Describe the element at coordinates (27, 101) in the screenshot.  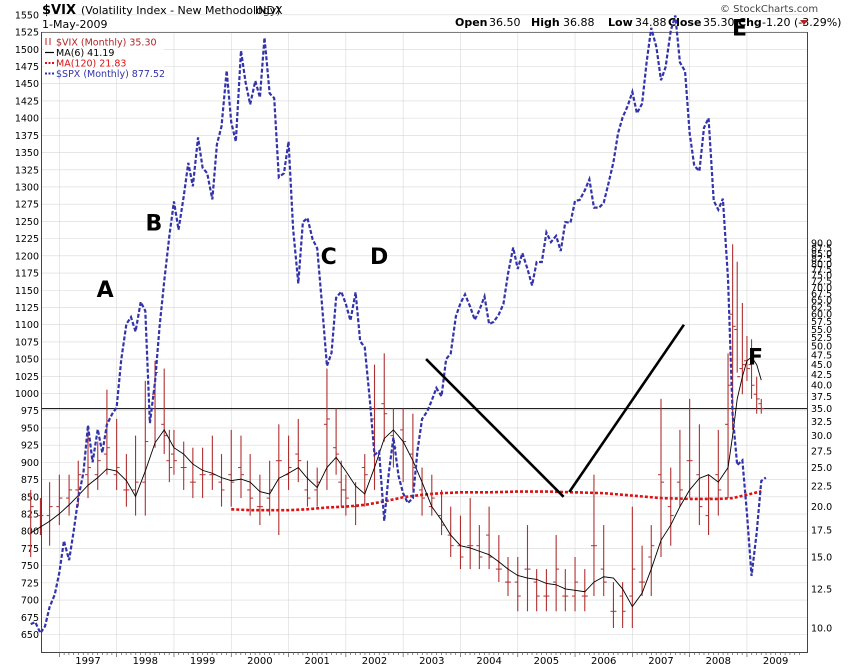
I see `left-tick-label: 1425` at that location.